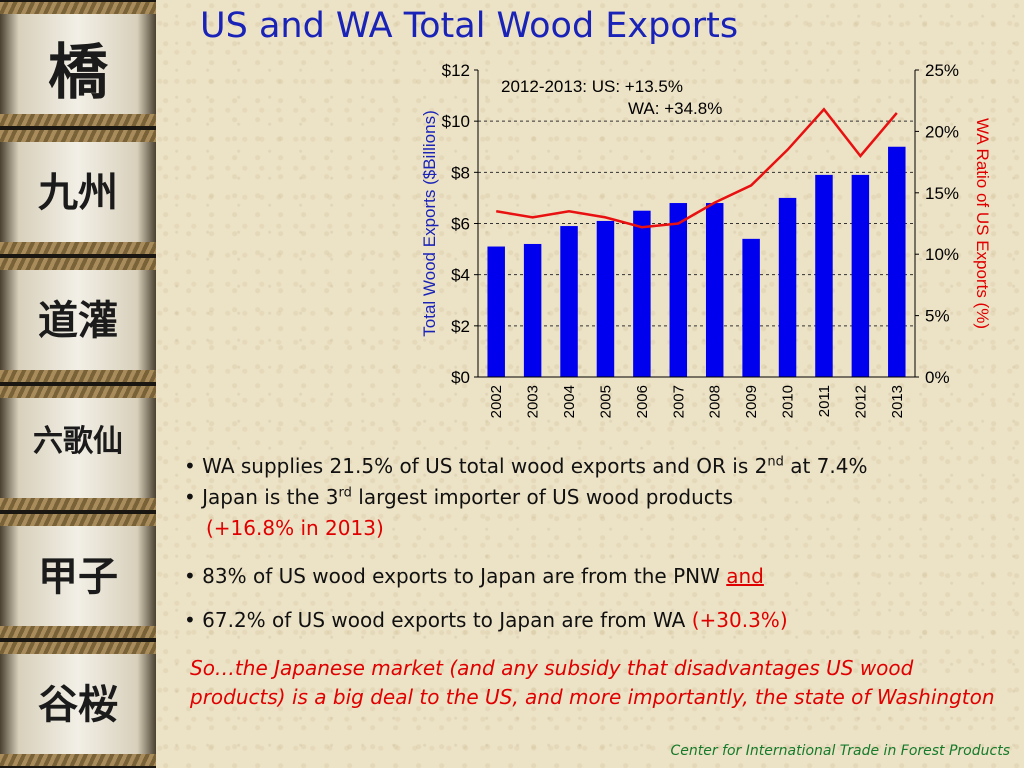  I want to click on barrel-image: 道灌, so click(78, 320).